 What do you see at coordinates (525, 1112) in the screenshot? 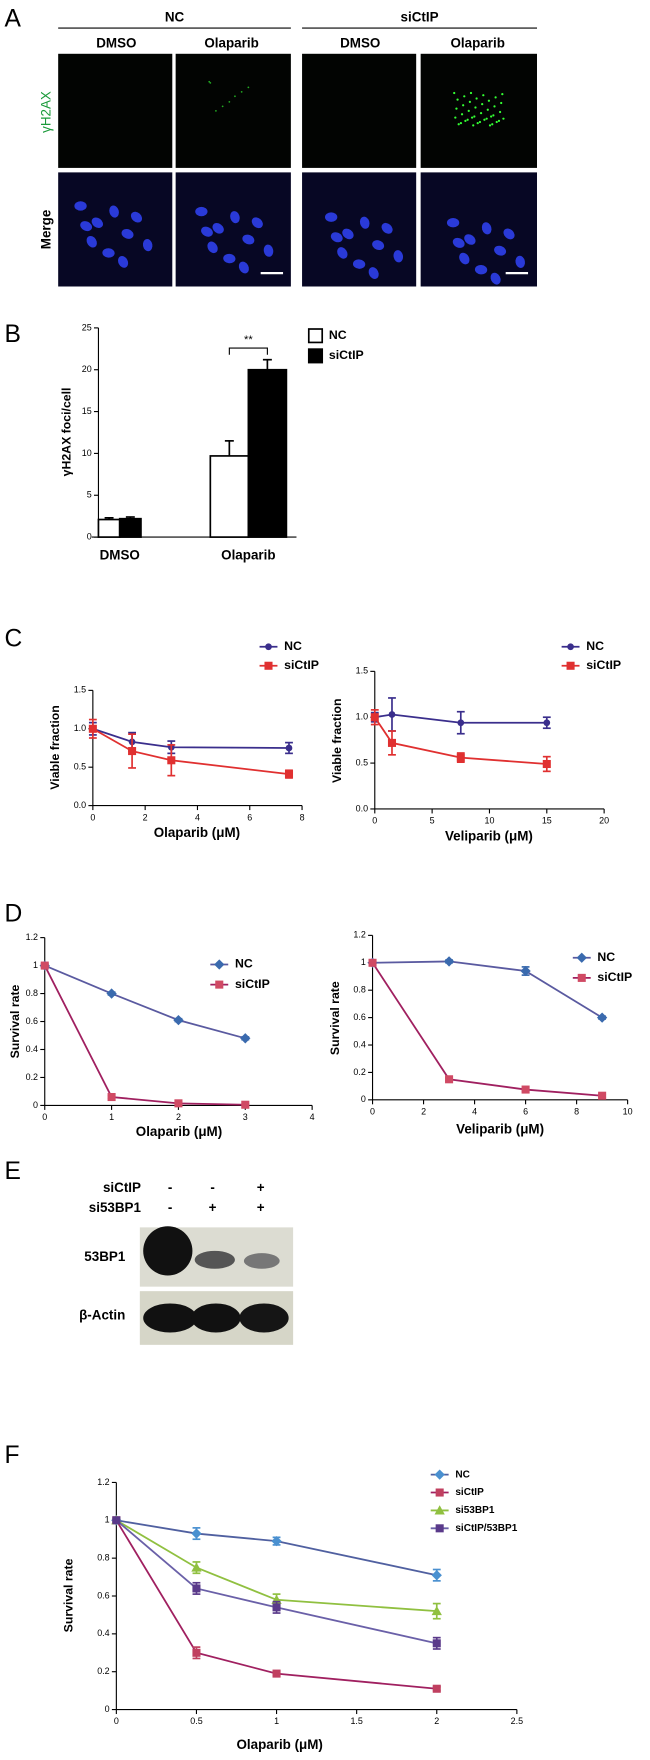
I see `x-tick-label: 6` at bounding box center [525, 1112].